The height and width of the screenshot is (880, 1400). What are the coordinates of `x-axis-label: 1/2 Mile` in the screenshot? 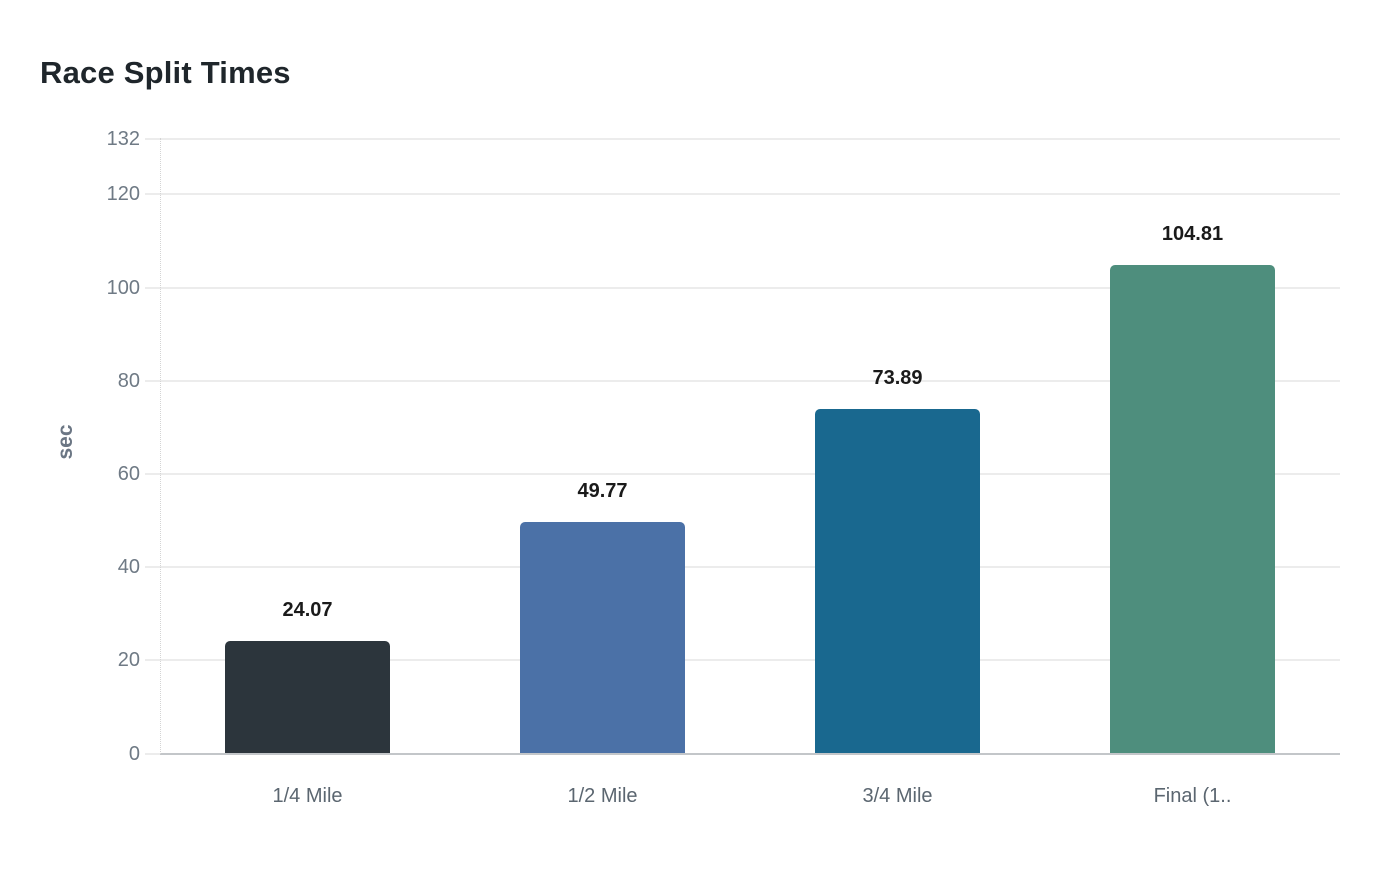 It's located at (602, 796).